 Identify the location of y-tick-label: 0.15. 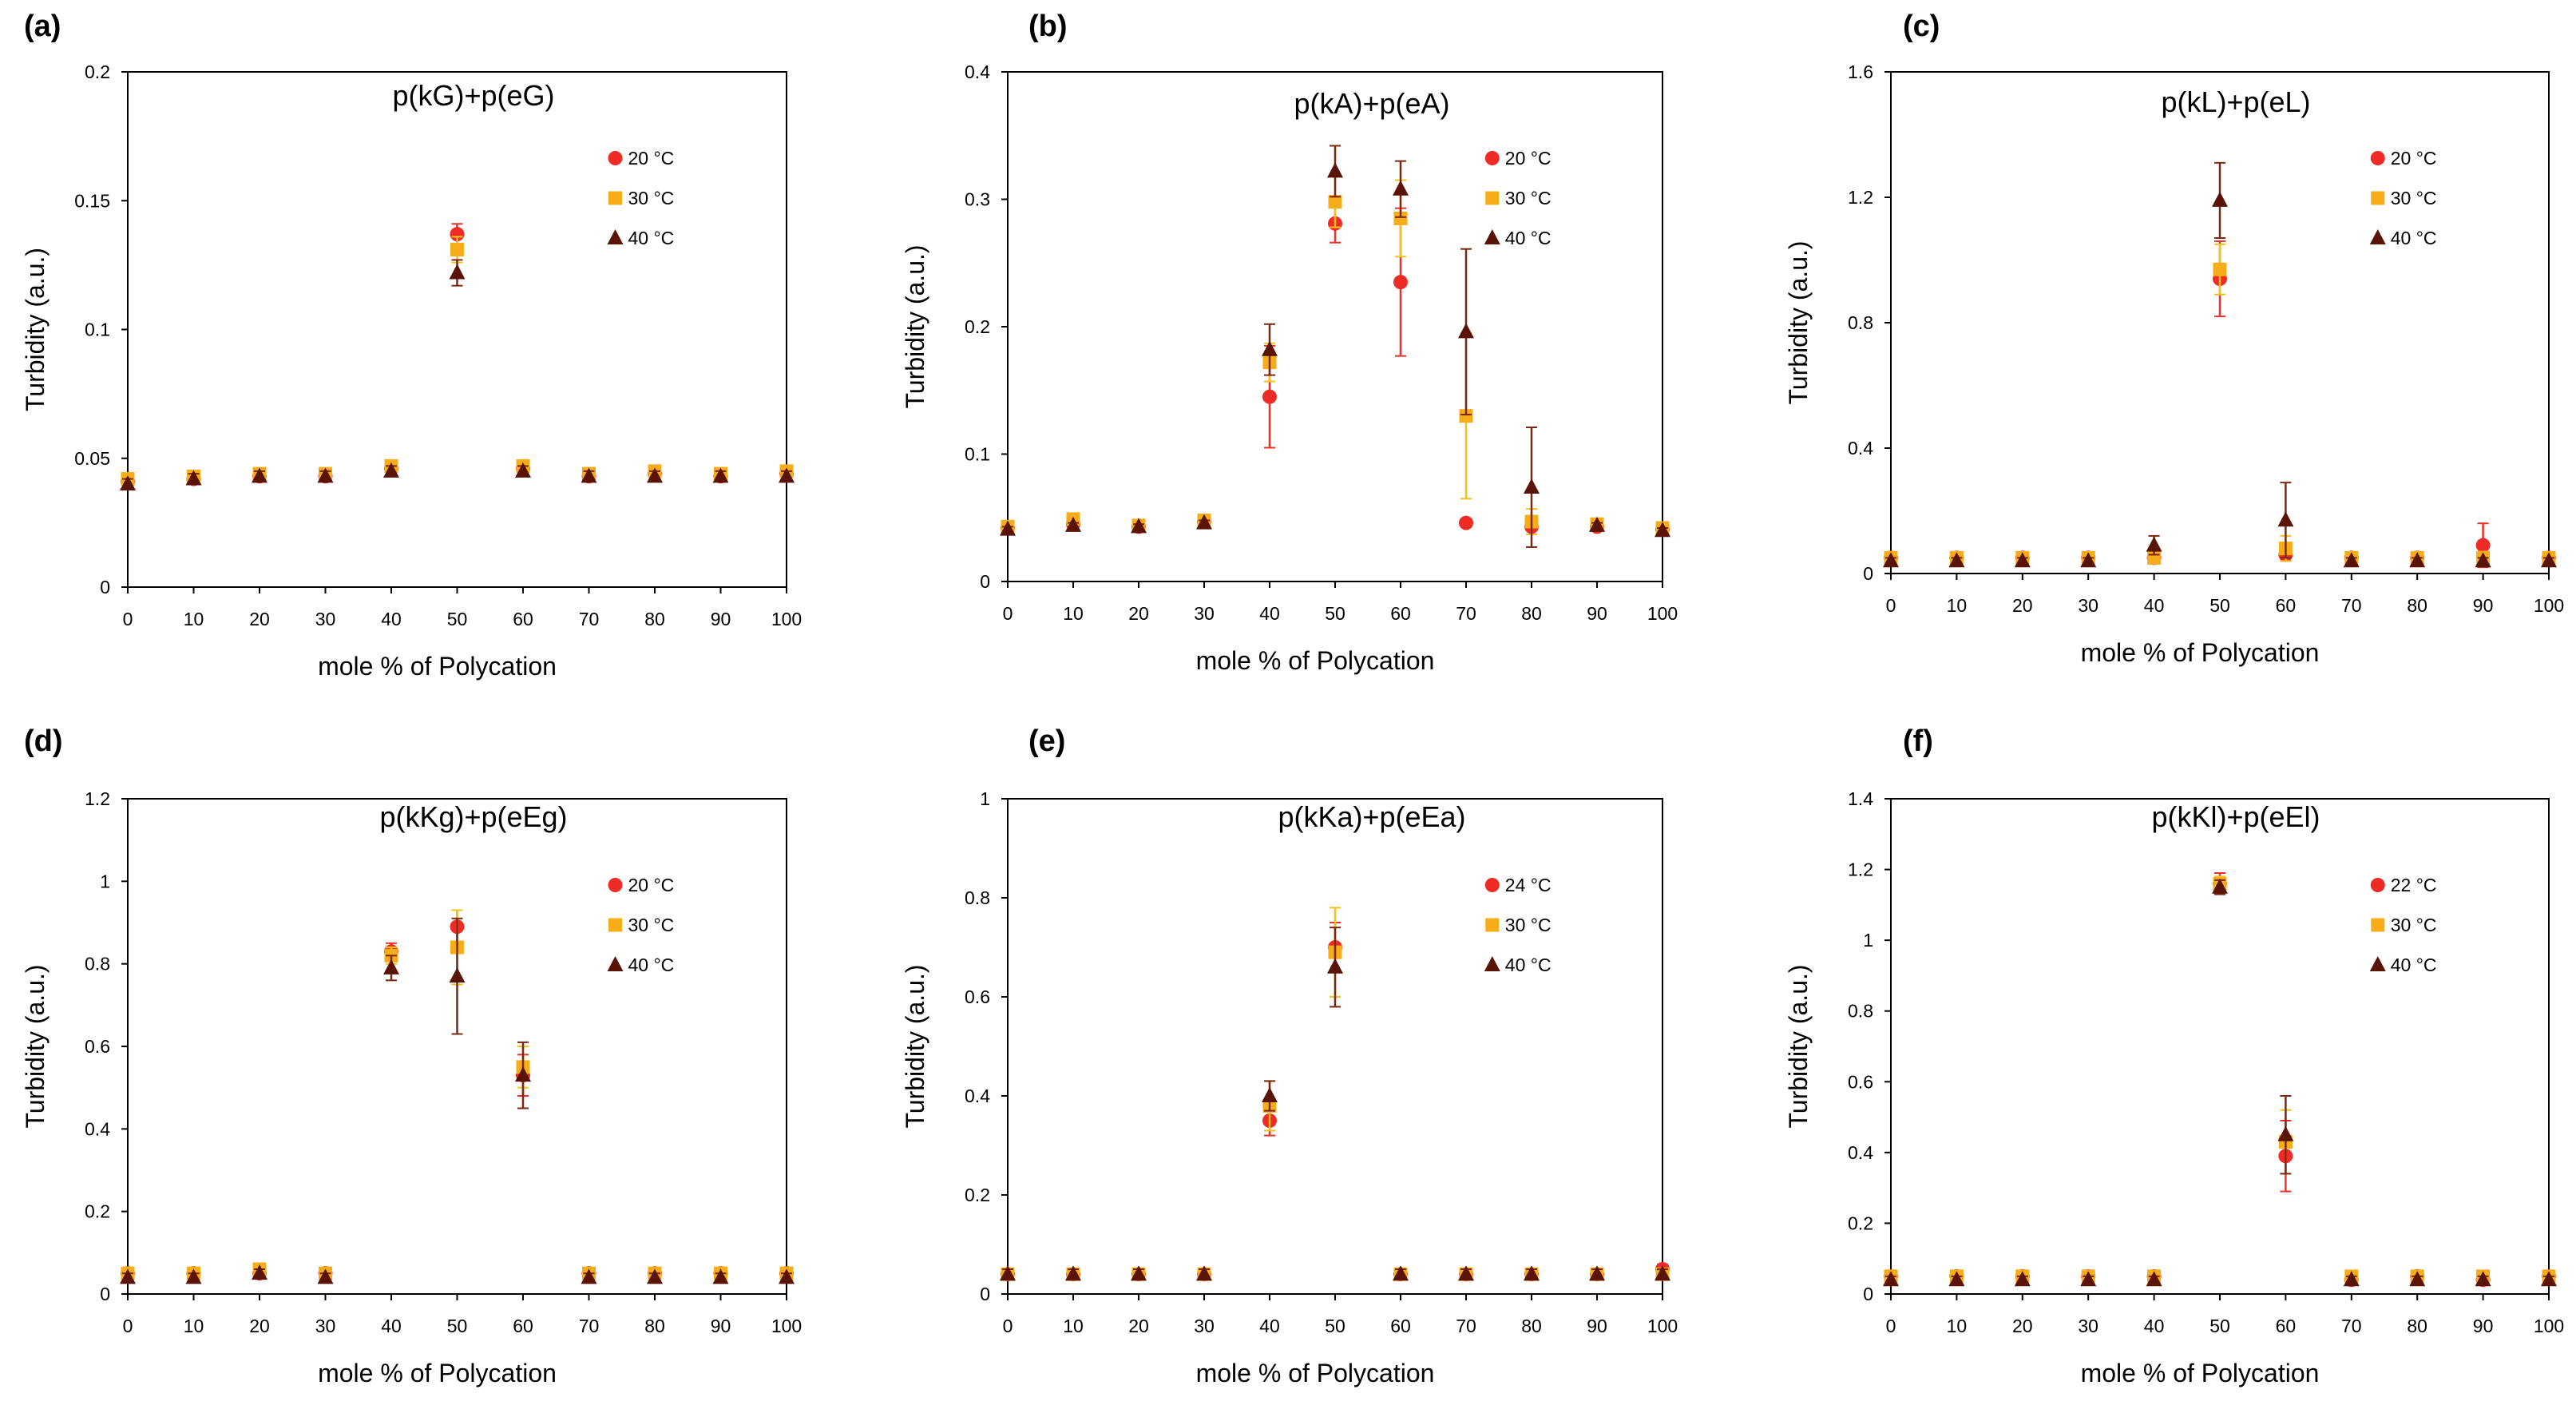
(92, 200).